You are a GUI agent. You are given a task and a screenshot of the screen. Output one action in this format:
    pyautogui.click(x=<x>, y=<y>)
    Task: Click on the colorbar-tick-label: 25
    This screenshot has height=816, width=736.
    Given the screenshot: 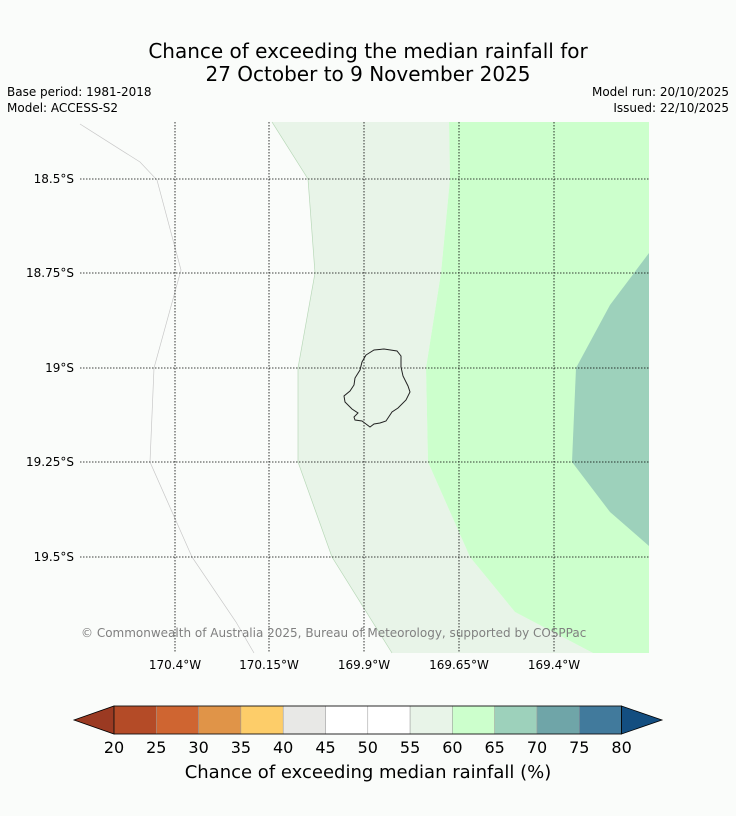 What is the action you would take?
    pyautogui.click(x=156, y=747)
    